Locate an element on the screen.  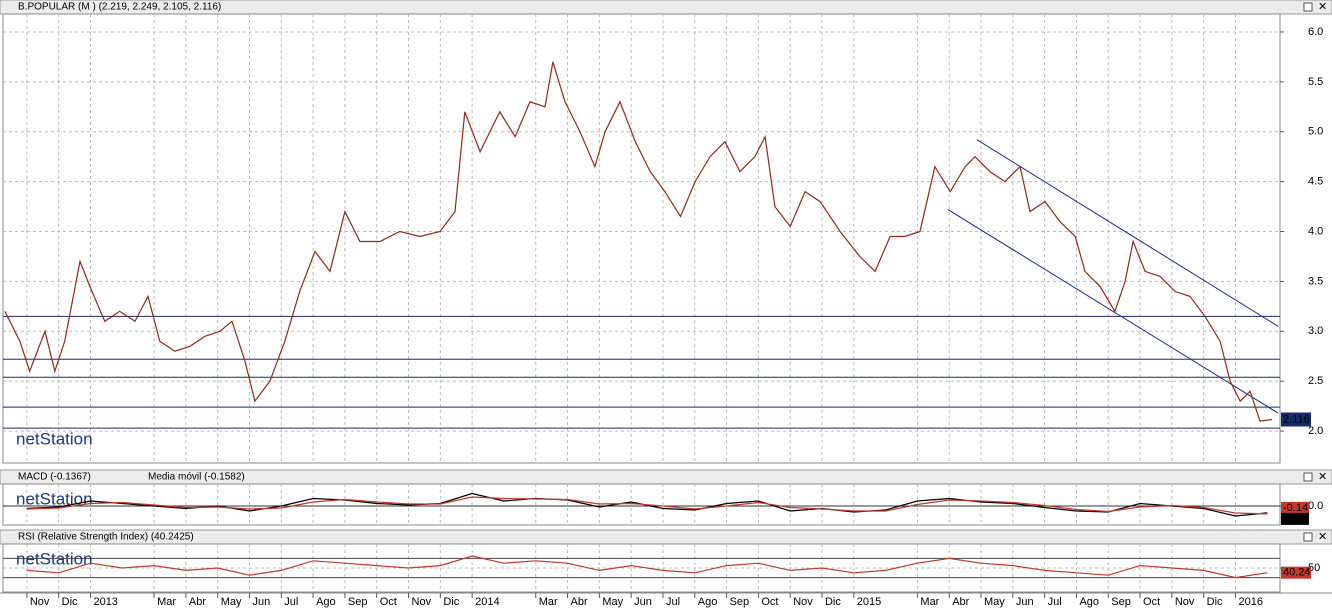
macd-badge-label: -0.14 is located at coordinates (1295, 508).